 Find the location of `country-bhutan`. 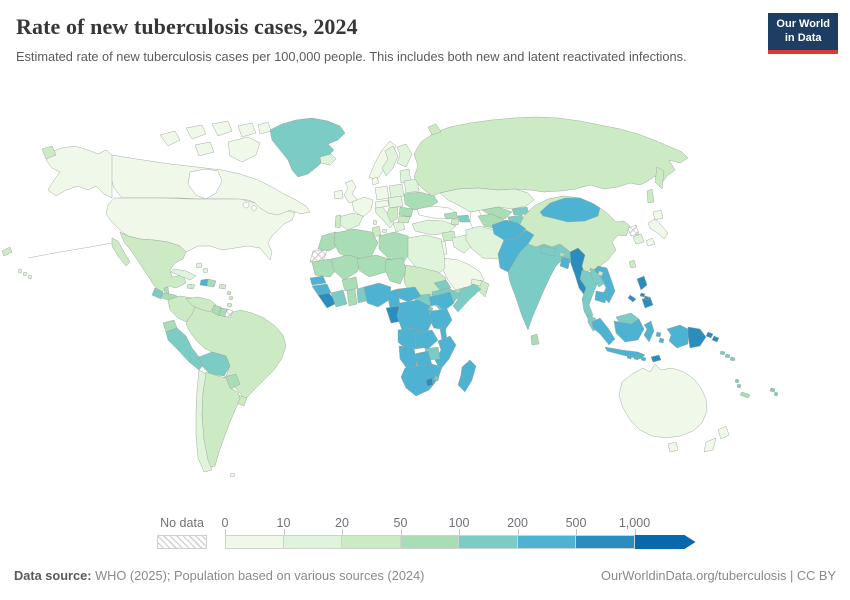

country-bhutan is located at coordinates (562, 254).